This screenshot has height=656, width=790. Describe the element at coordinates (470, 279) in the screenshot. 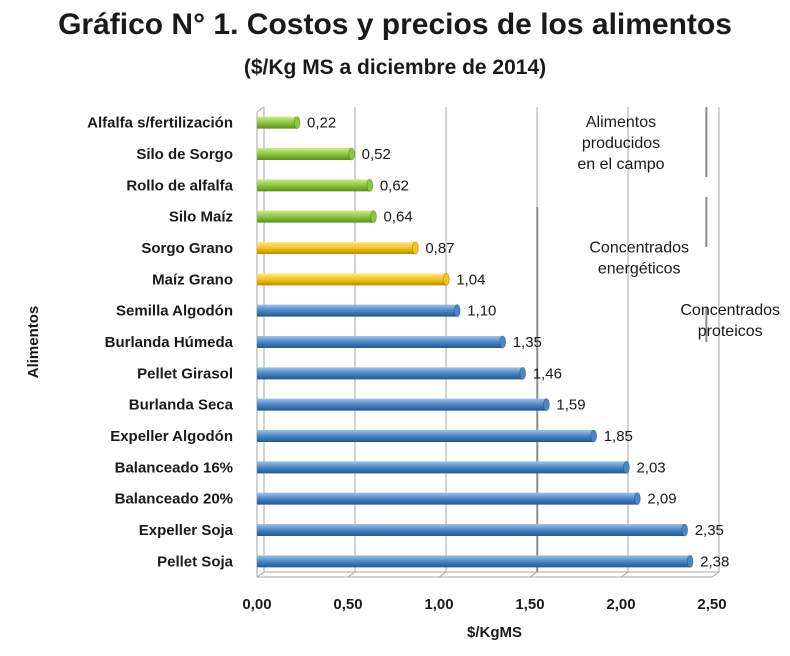

I see `data-label: 1,04` at that location.